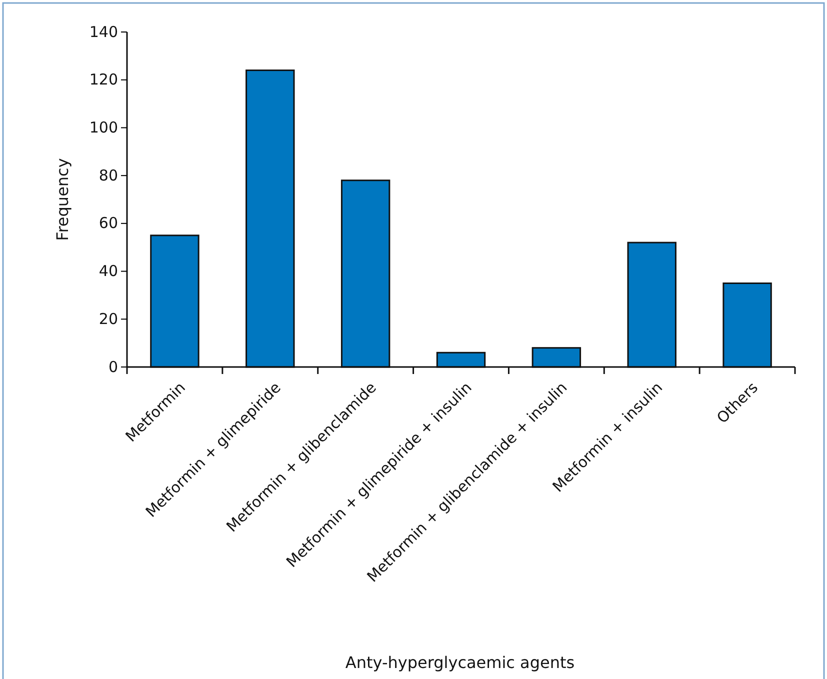 The height and width of the screenshot is (679, 827). What do you see at coordinates (113, 367) in the screenshot?
I see `y-tick-label: 0` at bounding box center [113, 367].